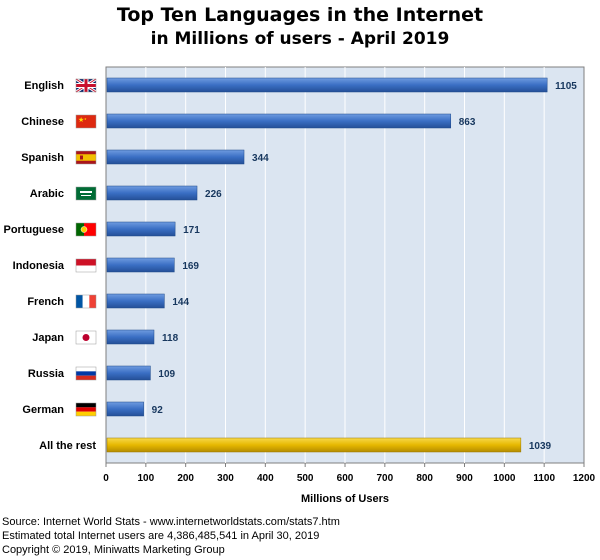  Describe the element at coordinates (86, 247) in the screenshot. I see `flags: ★ ★` at that location.